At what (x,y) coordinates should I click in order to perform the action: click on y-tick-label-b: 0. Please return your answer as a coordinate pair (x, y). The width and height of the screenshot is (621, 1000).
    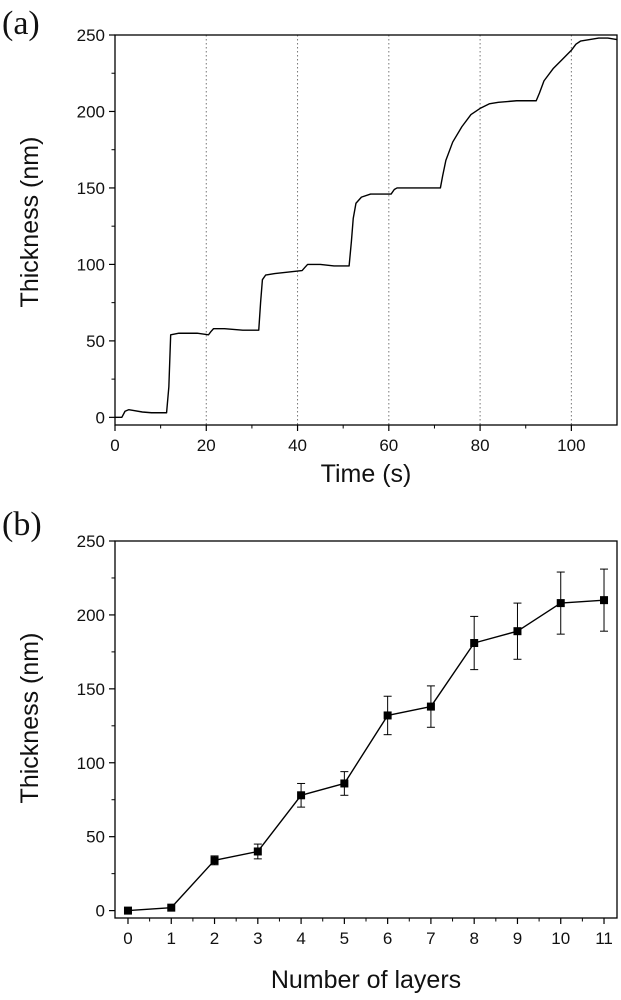
    Looking at the image, I should click on (100, 911).